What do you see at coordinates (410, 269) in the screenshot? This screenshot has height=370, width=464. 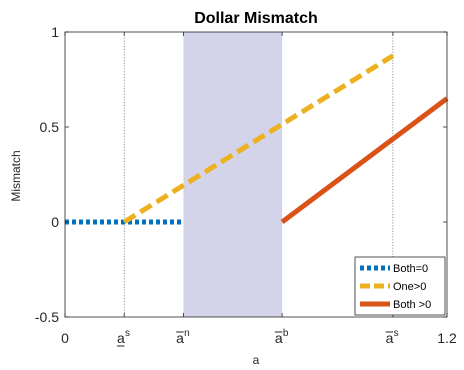 I see `legend-label-0: Both=0` at bounding box center [410, 269].